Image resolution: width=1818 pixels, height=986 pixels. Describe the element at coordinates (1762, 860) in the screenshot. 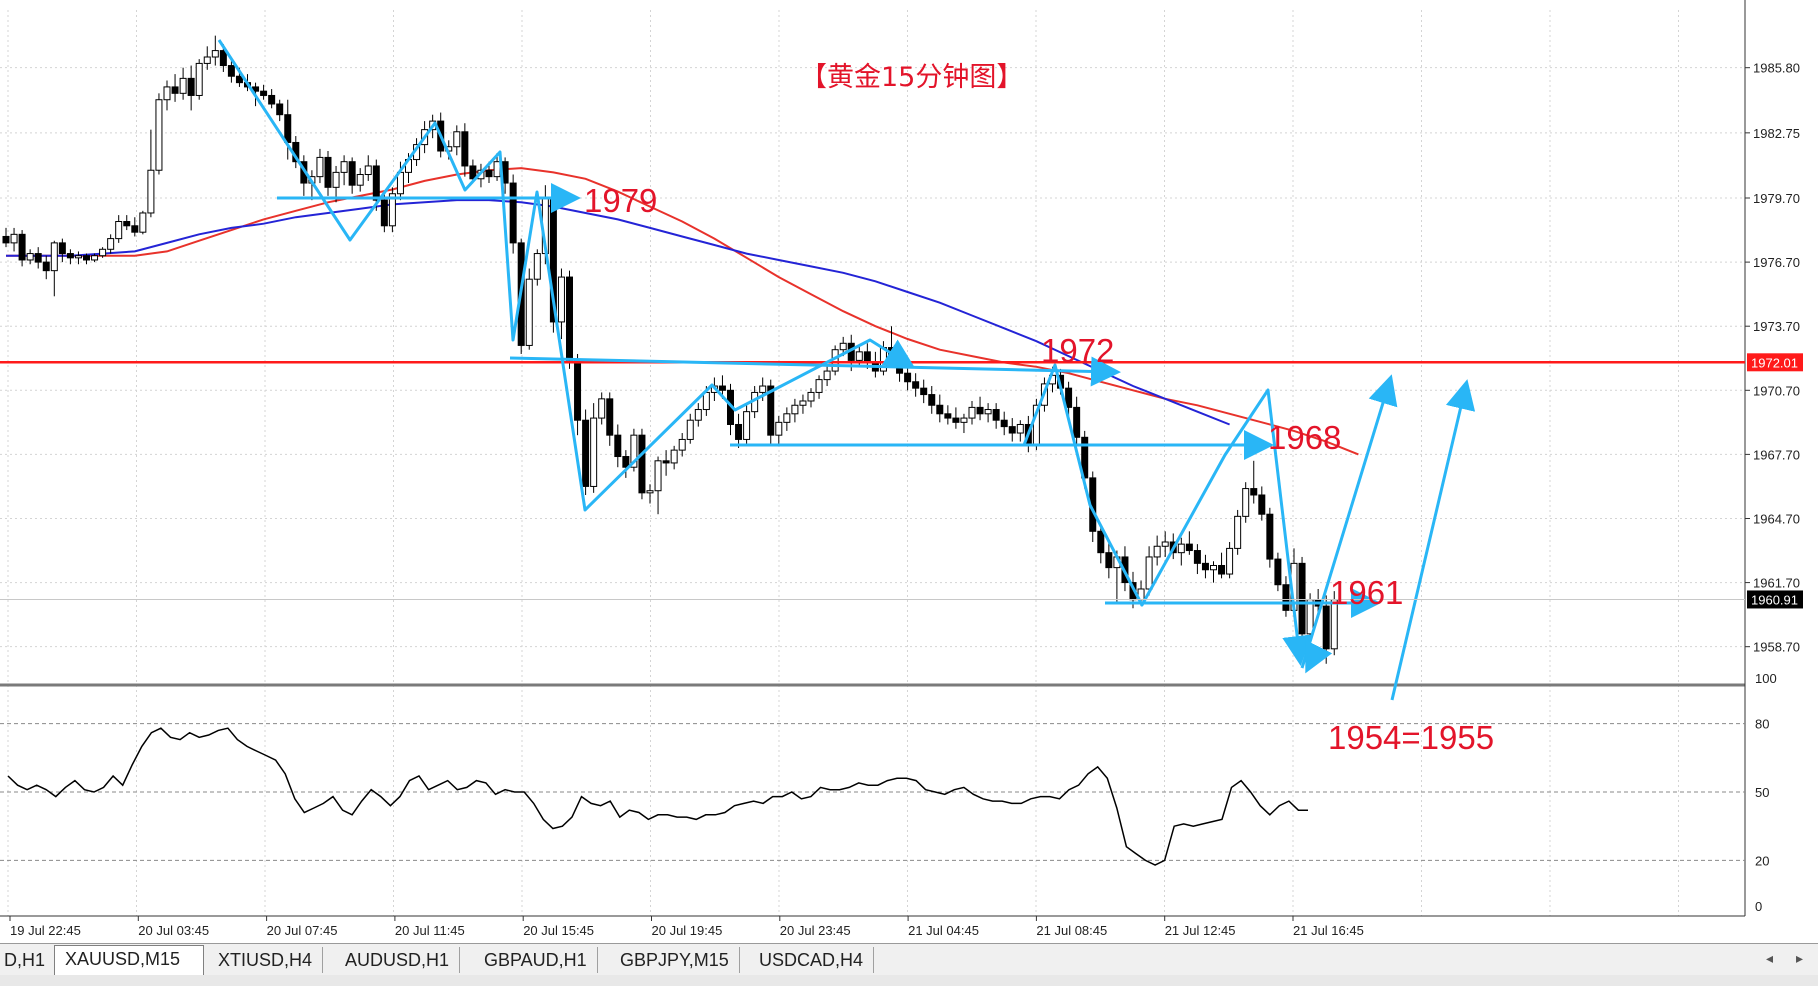

I see `oscillator-tick-label: 20` at that location.